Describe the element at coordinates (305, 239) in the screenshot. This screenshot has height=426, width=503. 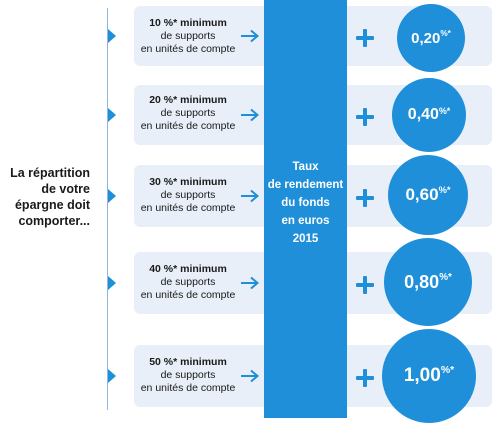
I see `fund-rate-line-5: 2015` at that location.